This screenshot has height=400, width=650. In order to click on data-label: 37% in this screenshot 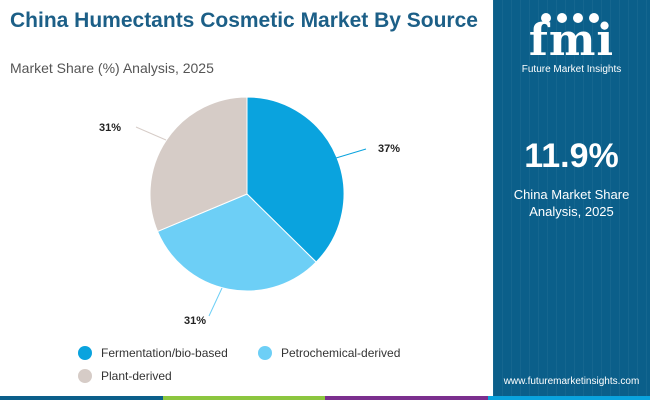, I will do `click(389, 149)`.